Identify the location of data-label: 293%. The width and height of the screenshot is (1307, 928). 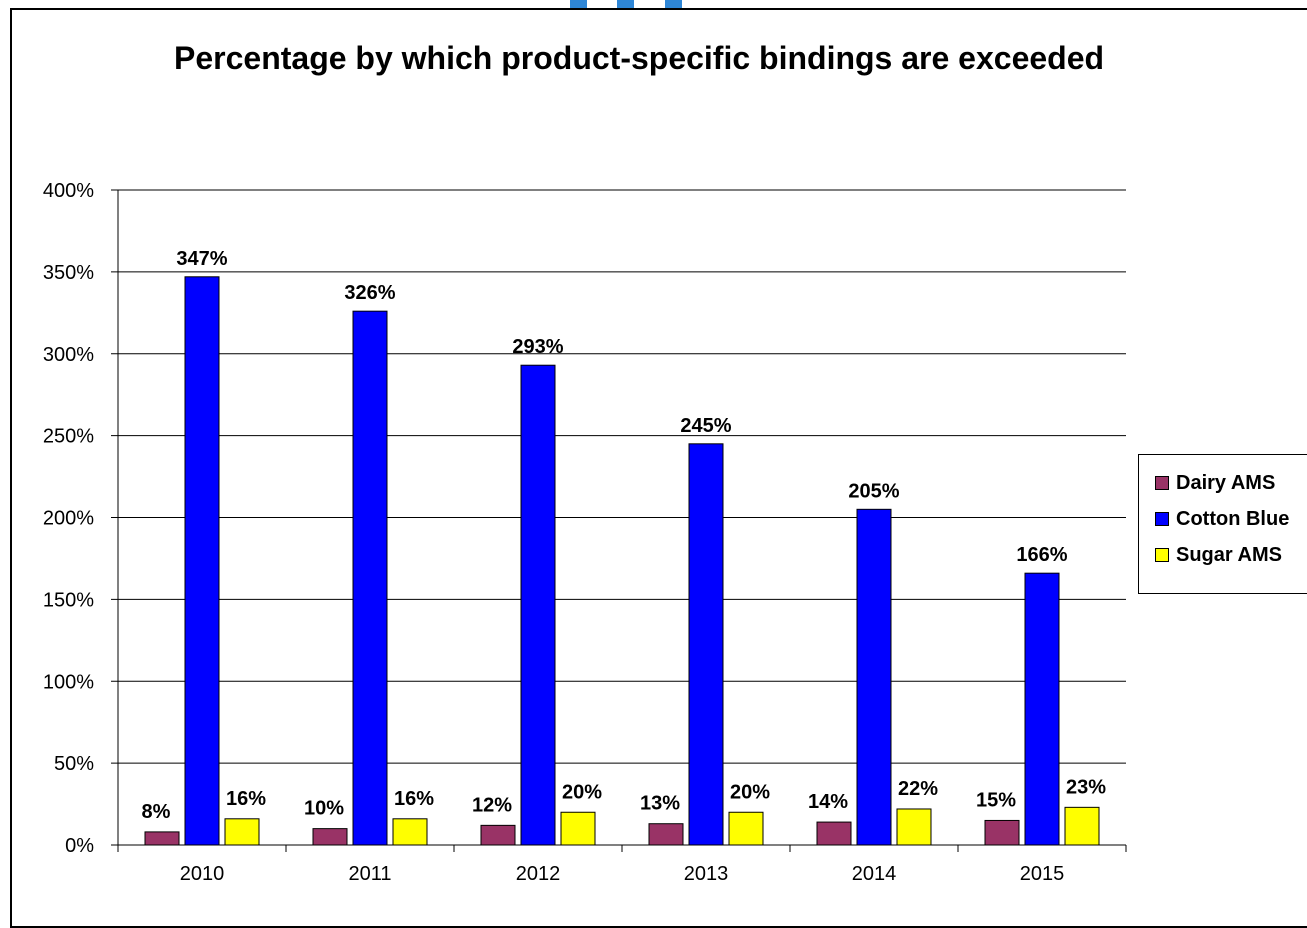
(537, 347).